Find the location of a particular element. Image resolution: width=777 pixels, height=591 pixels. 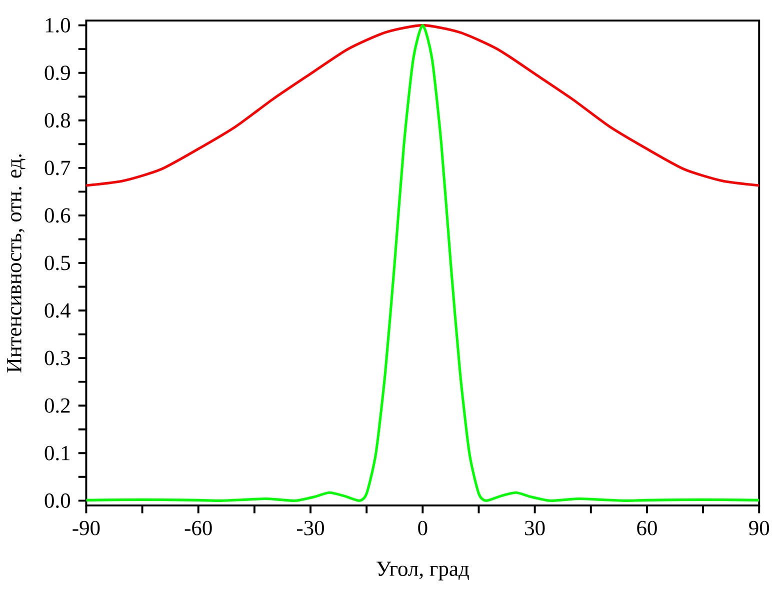

y-tick-label: 0.4 is located at coordinates (57, 310).